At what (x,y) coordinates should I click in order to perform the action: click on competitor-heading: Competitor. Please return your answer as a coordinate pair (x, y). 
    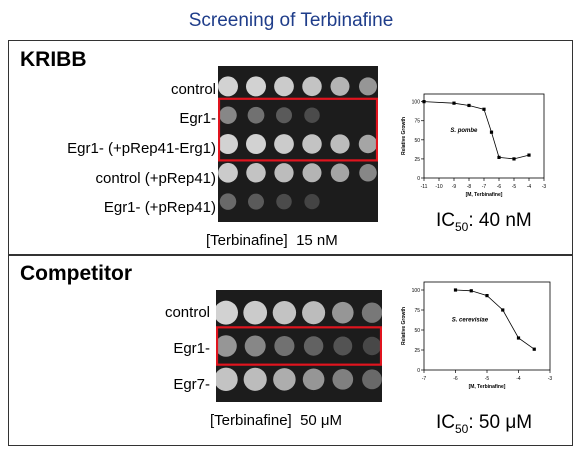
    Looking at the image, I should click on (76, 273).